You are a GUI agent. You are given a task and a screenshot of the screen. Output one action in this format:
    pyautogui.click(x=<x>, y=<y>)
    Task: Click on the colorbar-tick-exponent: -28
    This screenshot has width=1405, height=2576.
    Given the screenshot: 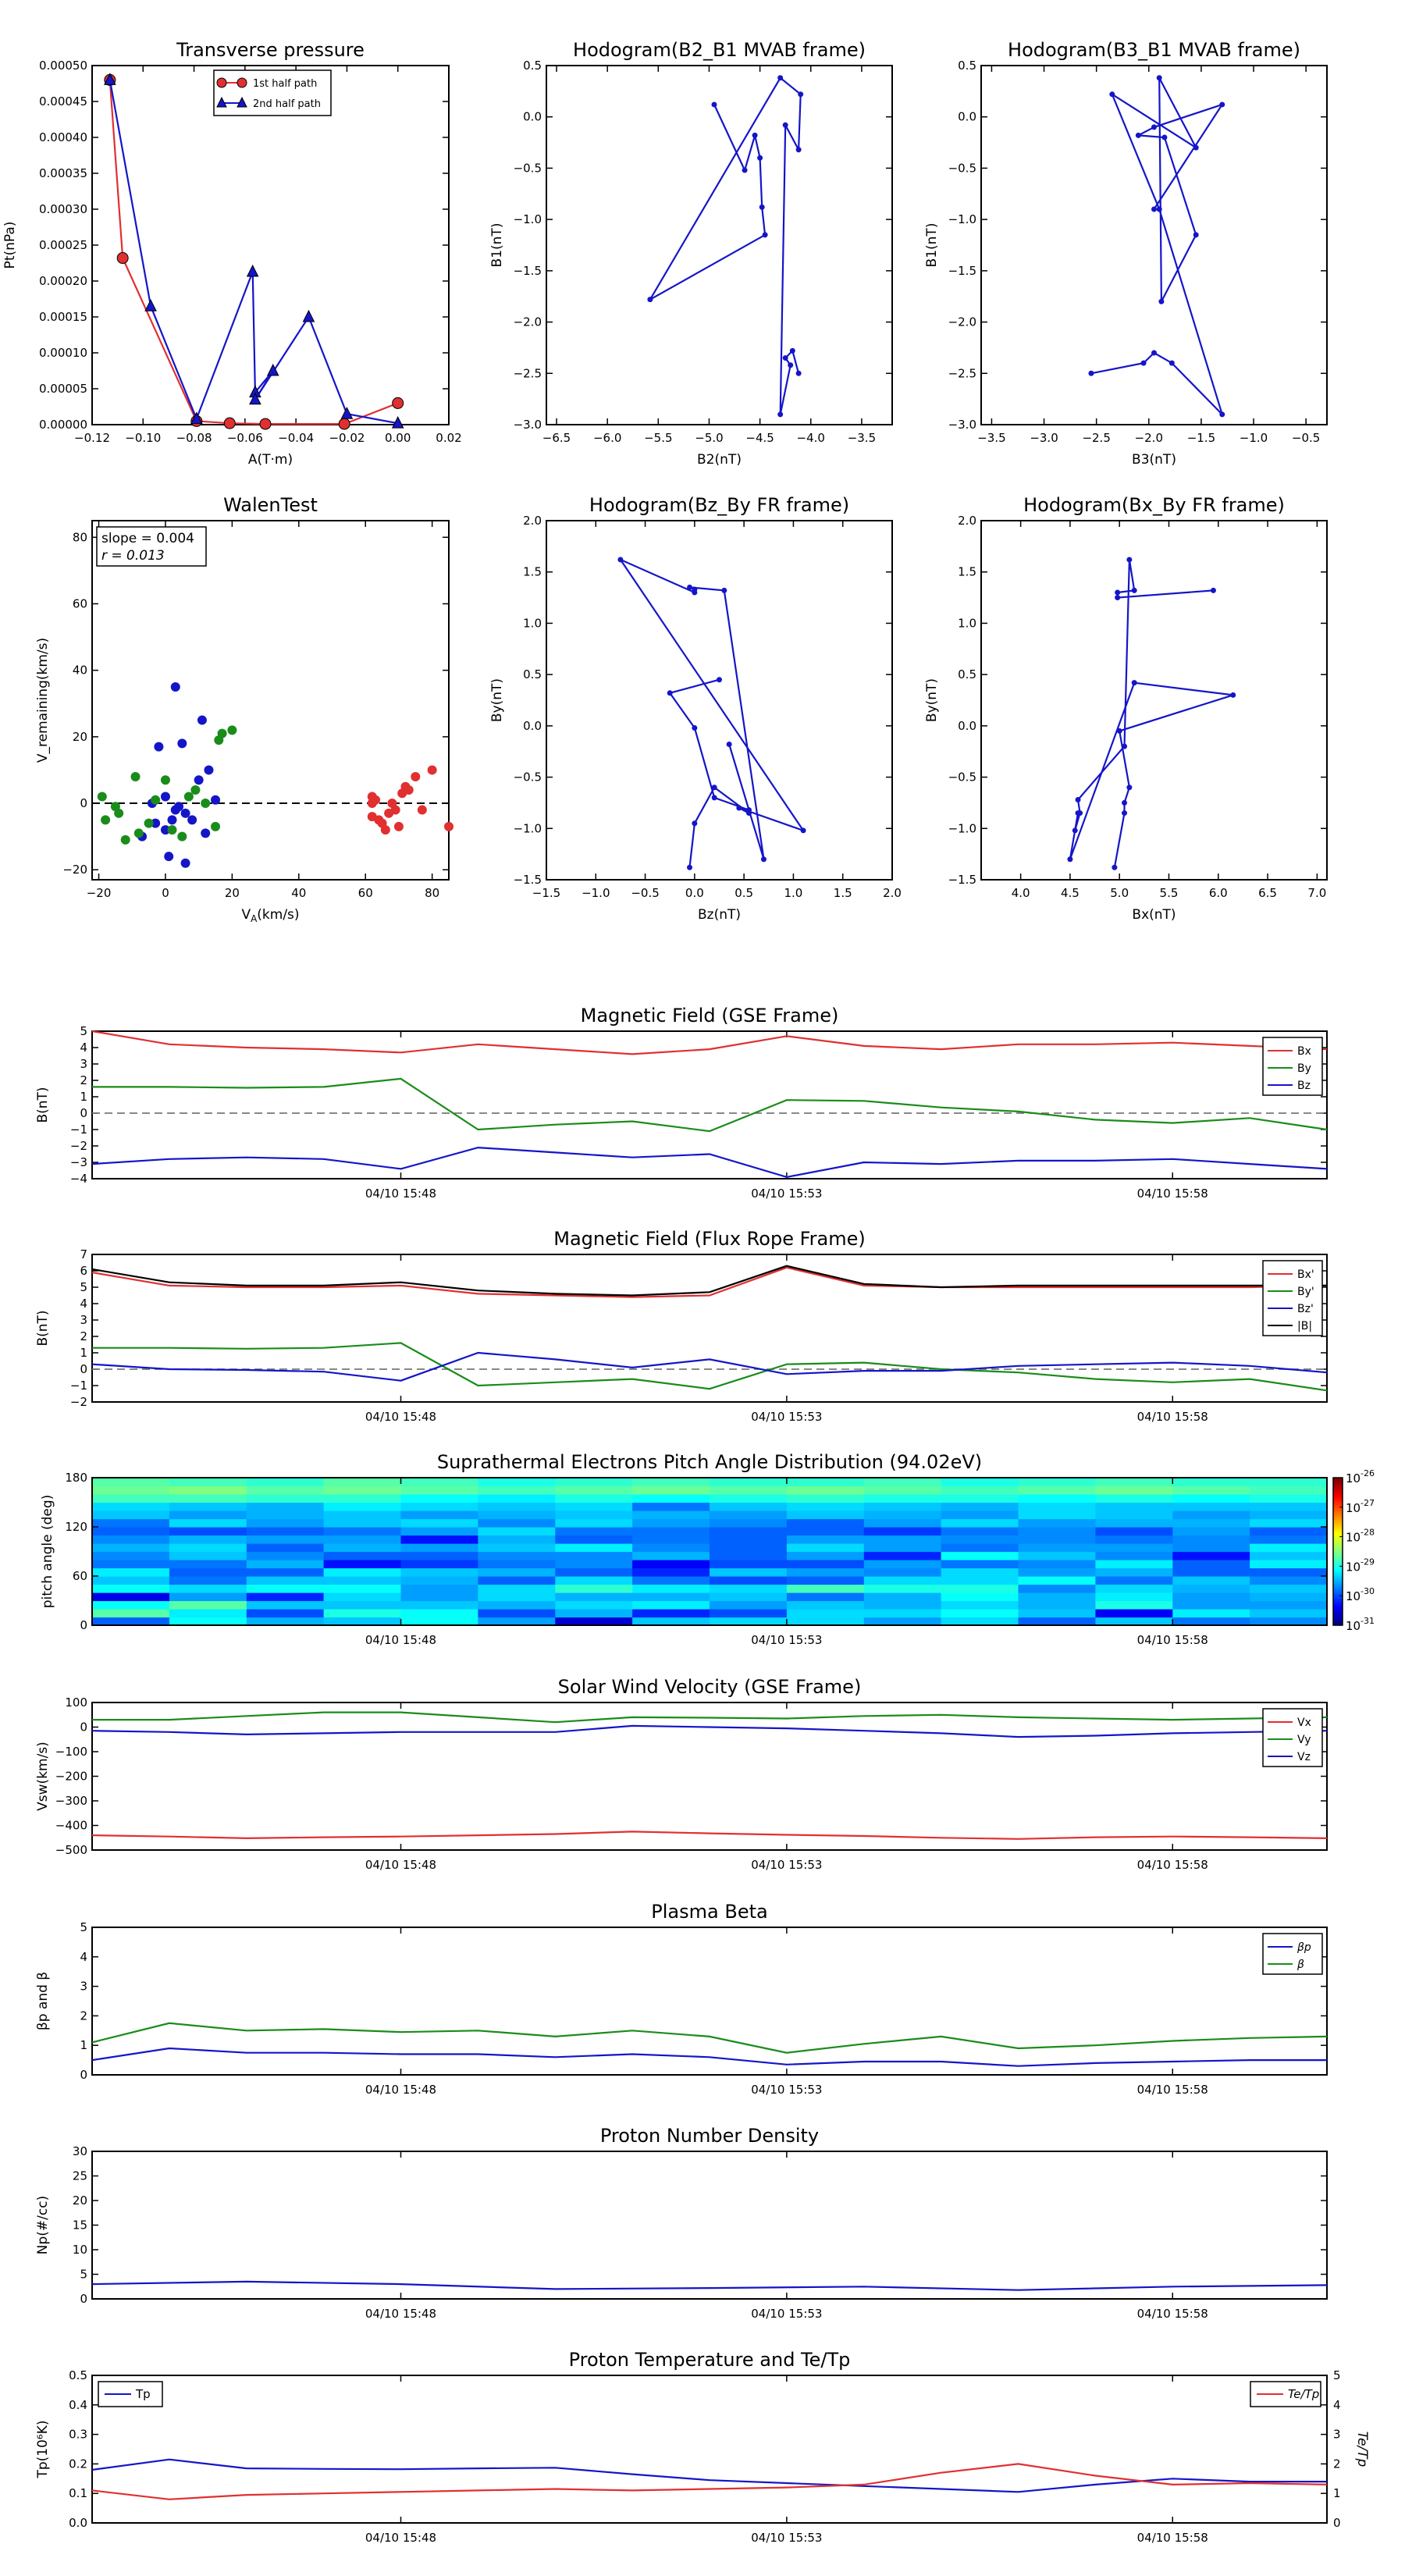 What is the action you would take?
    pyautogui.click(x=1368, y=1533)
    